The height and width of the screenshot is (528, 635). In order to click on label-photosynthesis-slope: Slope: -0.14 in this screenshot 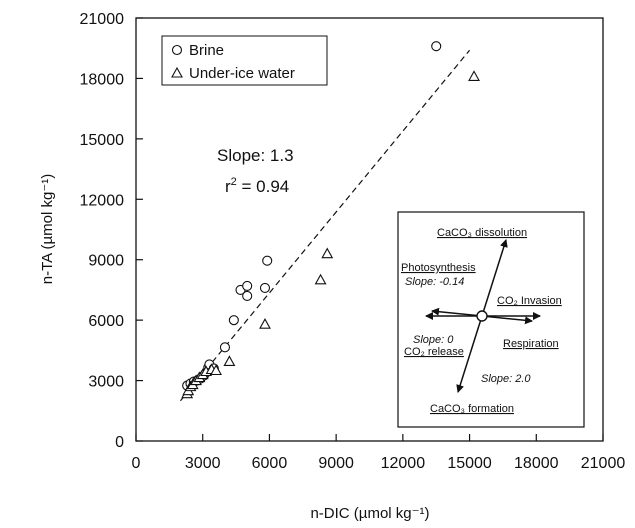, I will do `click(434, 282)`.